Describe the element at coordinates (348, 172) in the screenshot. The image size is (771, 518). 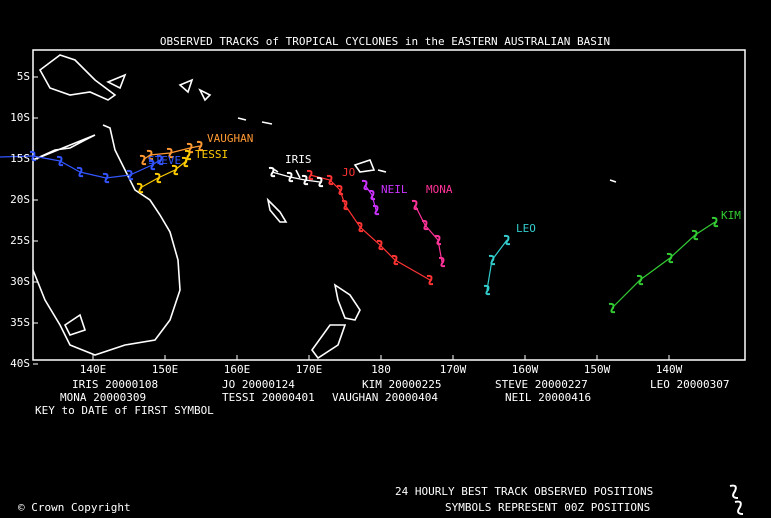
I see `storm-label: JO` at that location.